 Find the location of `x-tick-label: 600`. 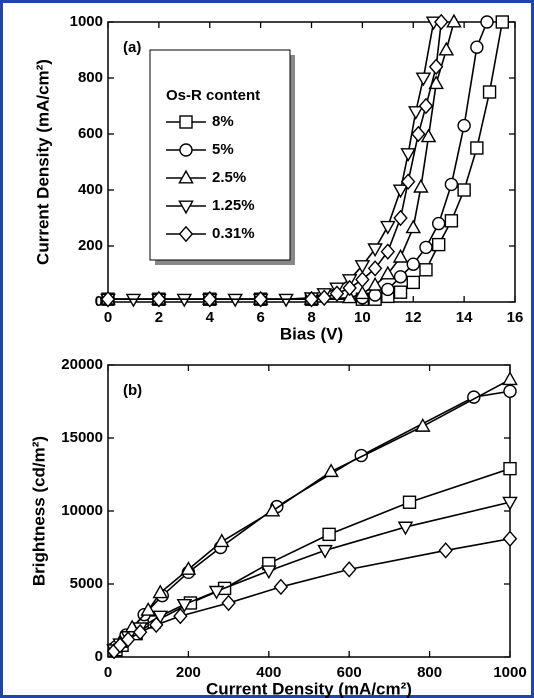

x-tick-label: 600 is located at coordinates (349, 672).